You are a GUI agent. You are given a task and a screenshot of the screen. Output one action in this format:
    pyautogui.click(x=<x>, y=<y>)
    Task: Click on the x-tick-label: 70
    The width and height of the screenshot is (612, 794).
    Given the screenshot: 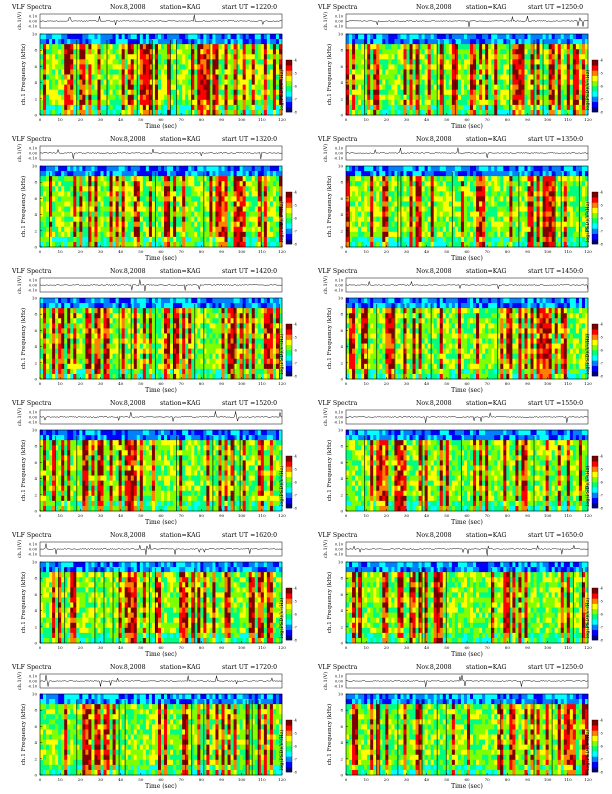 What is the action you would take?
    pyautogui.click(x=182, y=119)
    